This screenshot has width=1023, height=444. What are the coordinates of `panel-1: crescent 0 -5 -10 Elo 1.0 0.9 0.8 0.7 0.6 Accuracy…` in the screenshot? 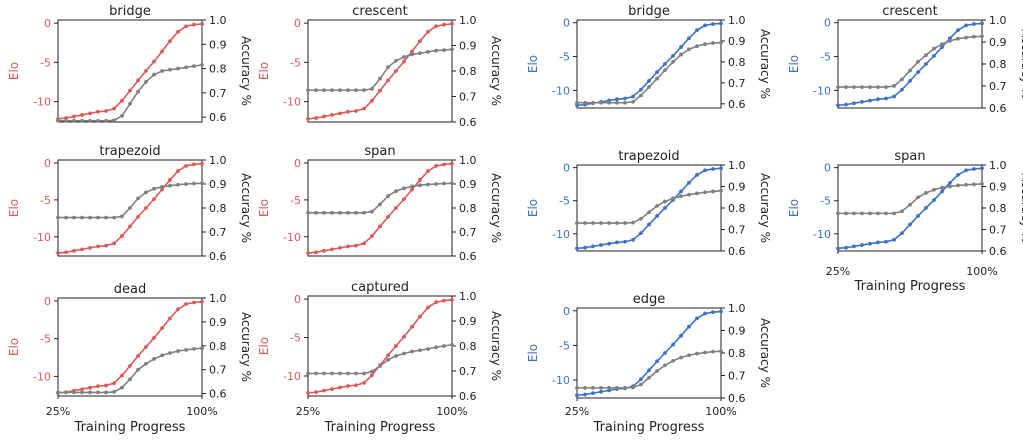 It's located at (380, 66).